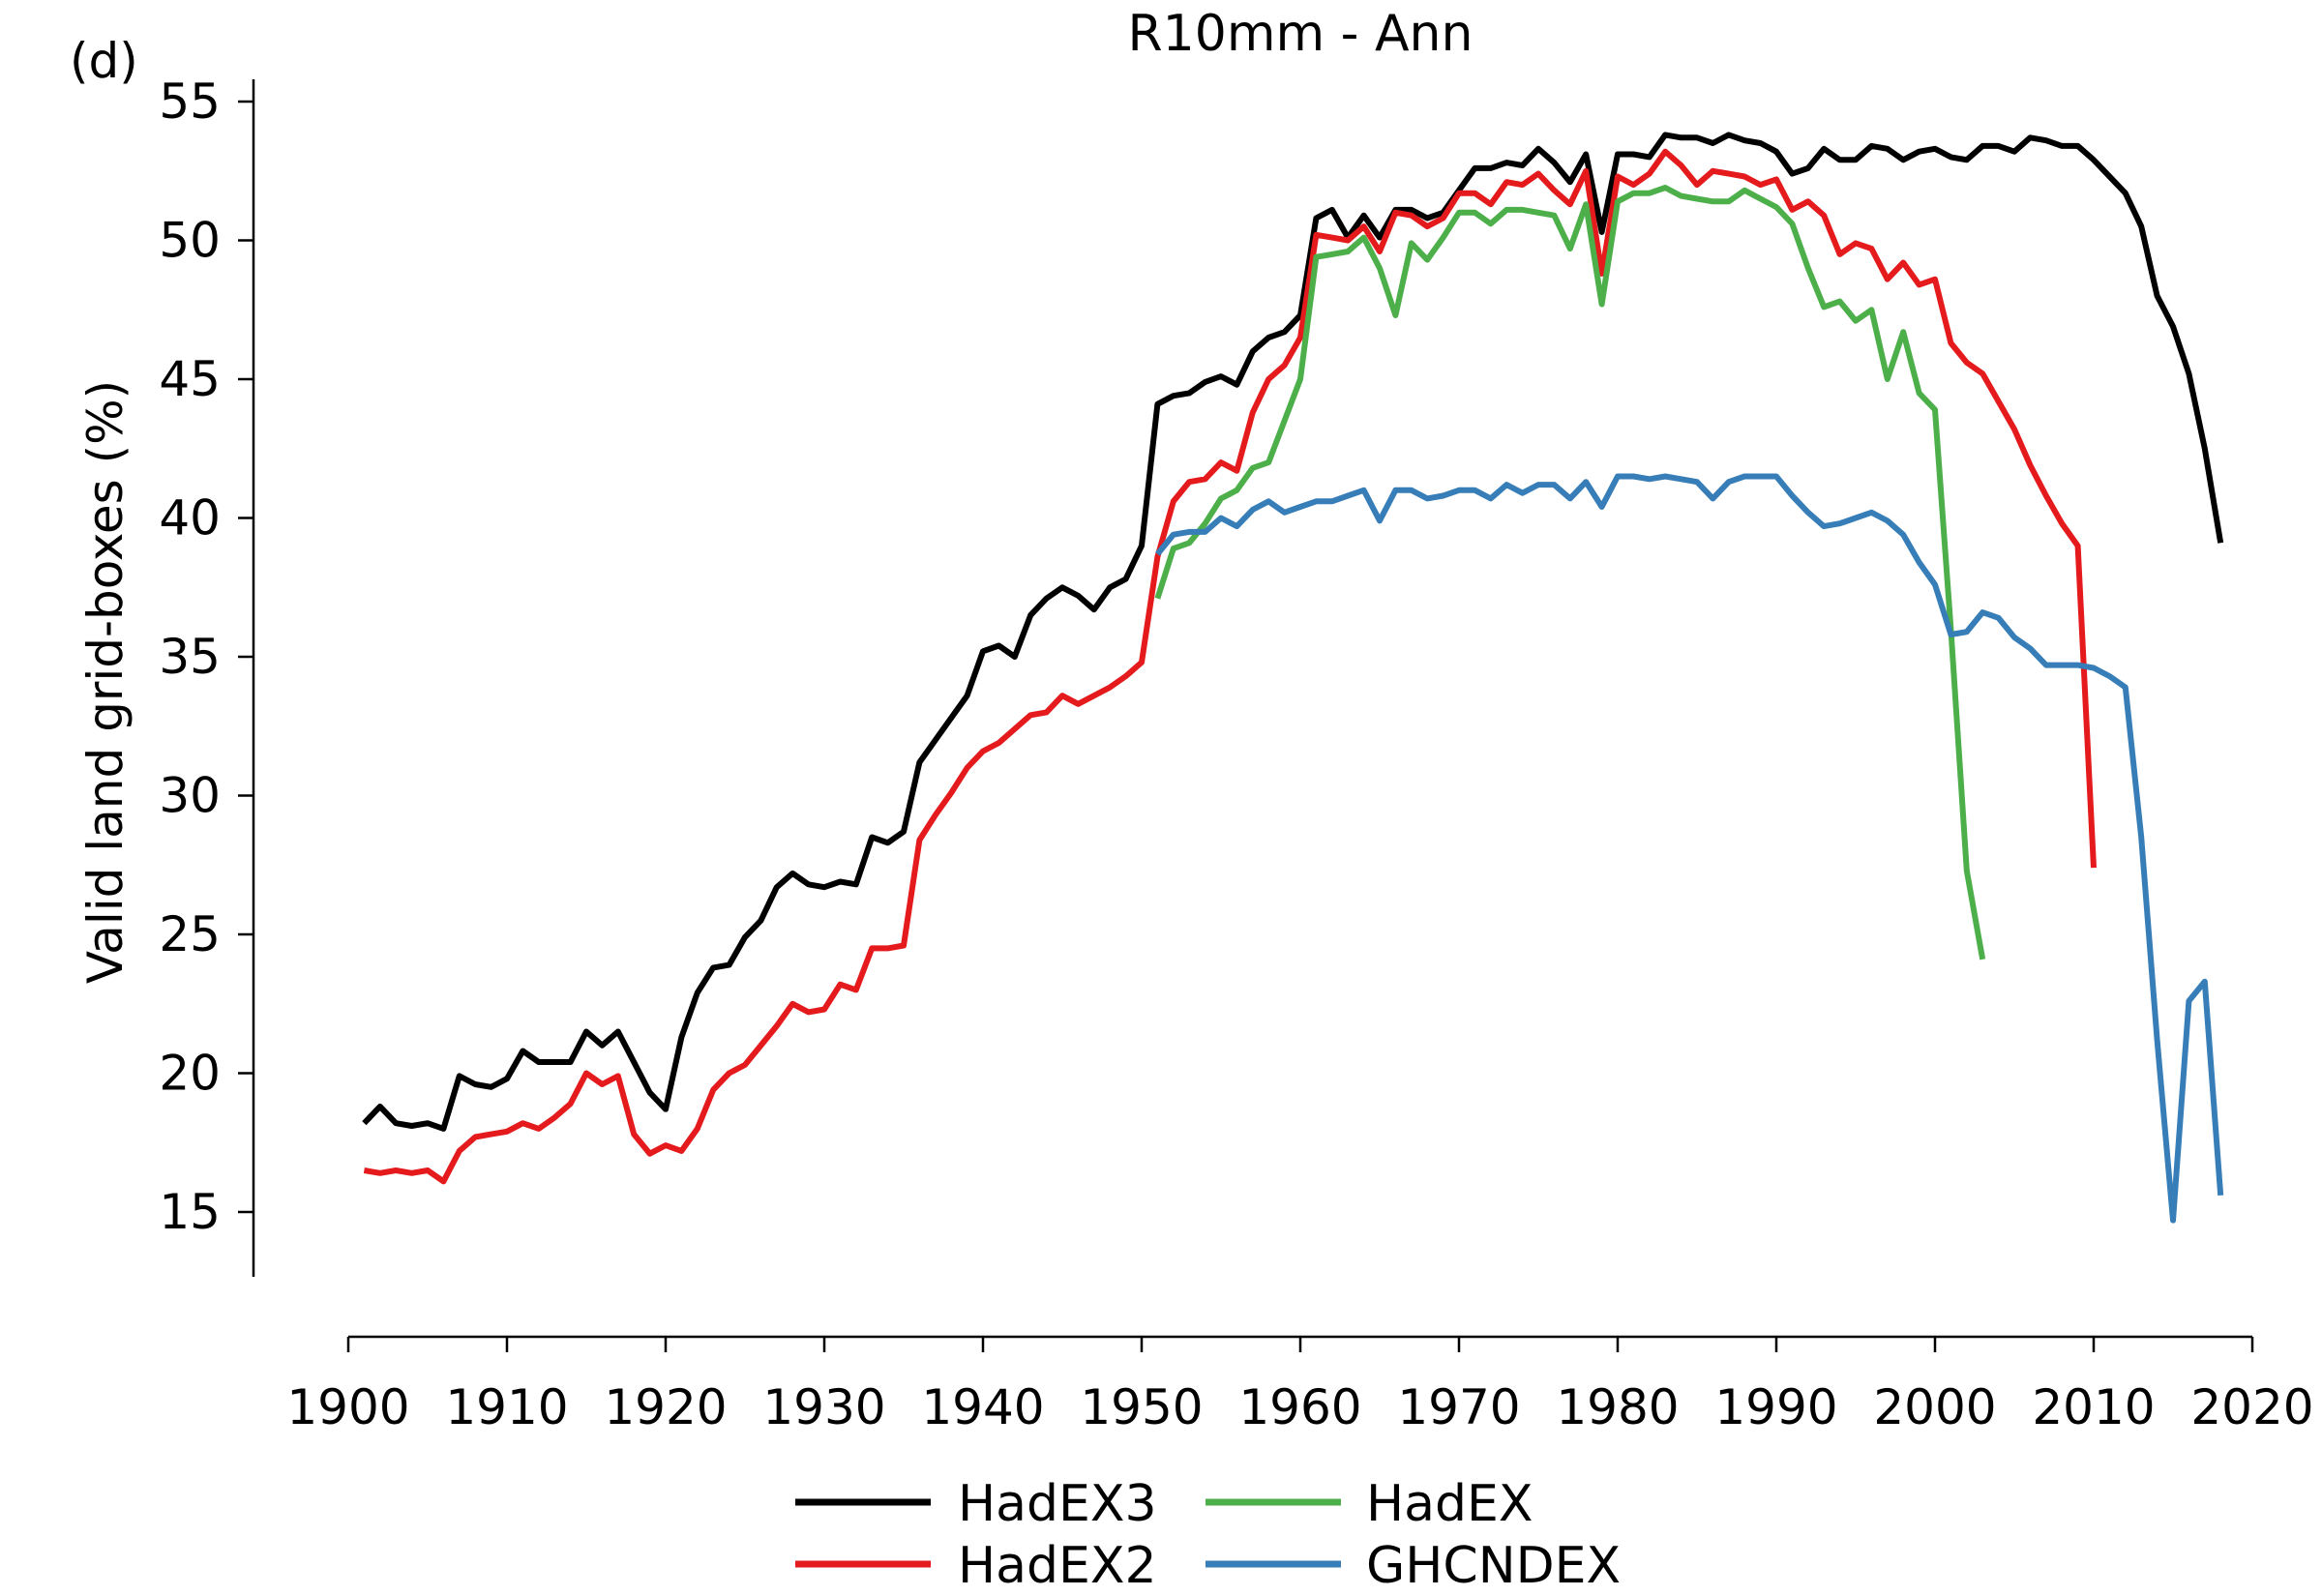  Describe the element at coordinates (1057, 1504) in the screenshot. I see `legend-label-hadex3: HadEX3` at that location.